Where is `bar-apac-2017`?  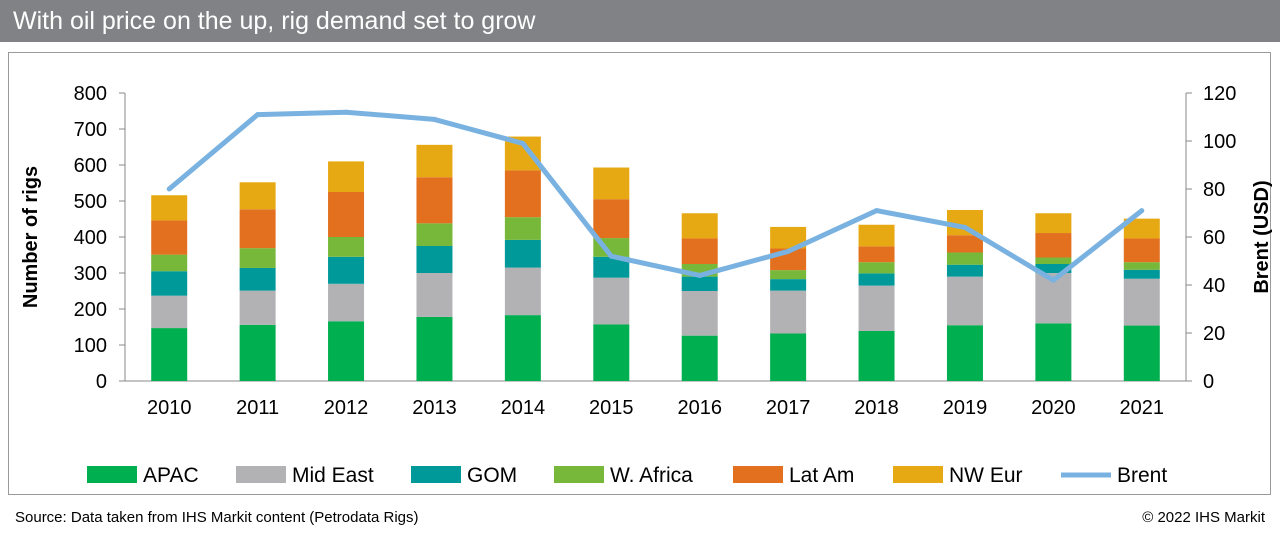 bar-apac-2017 is located at coordinates (788, 357).